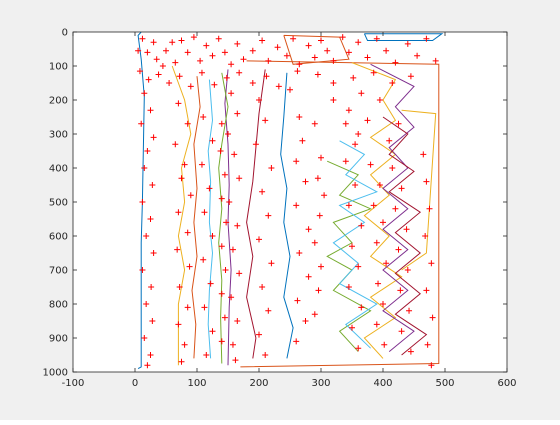 The height and width of the screenshot is (425, 560). Describe the element at coordinates (58, 203) in the screenshot. I see `y-tick-label: 500` at that location.